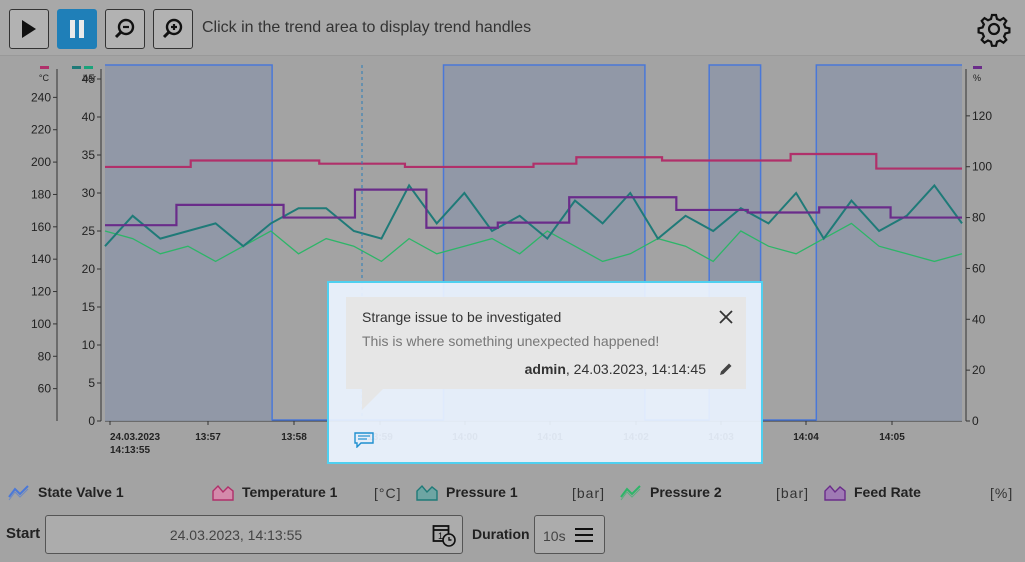  I want to click on percent-unit-swatch, so click(977, 67).